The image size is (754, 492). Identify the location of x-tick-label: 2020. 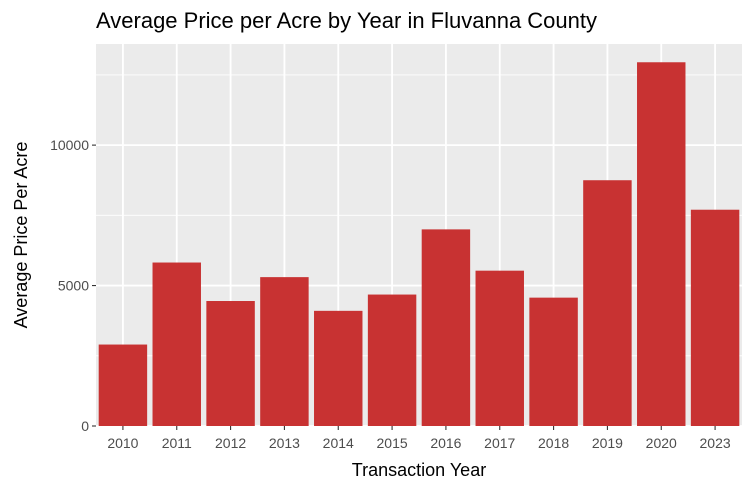
(661, 443).